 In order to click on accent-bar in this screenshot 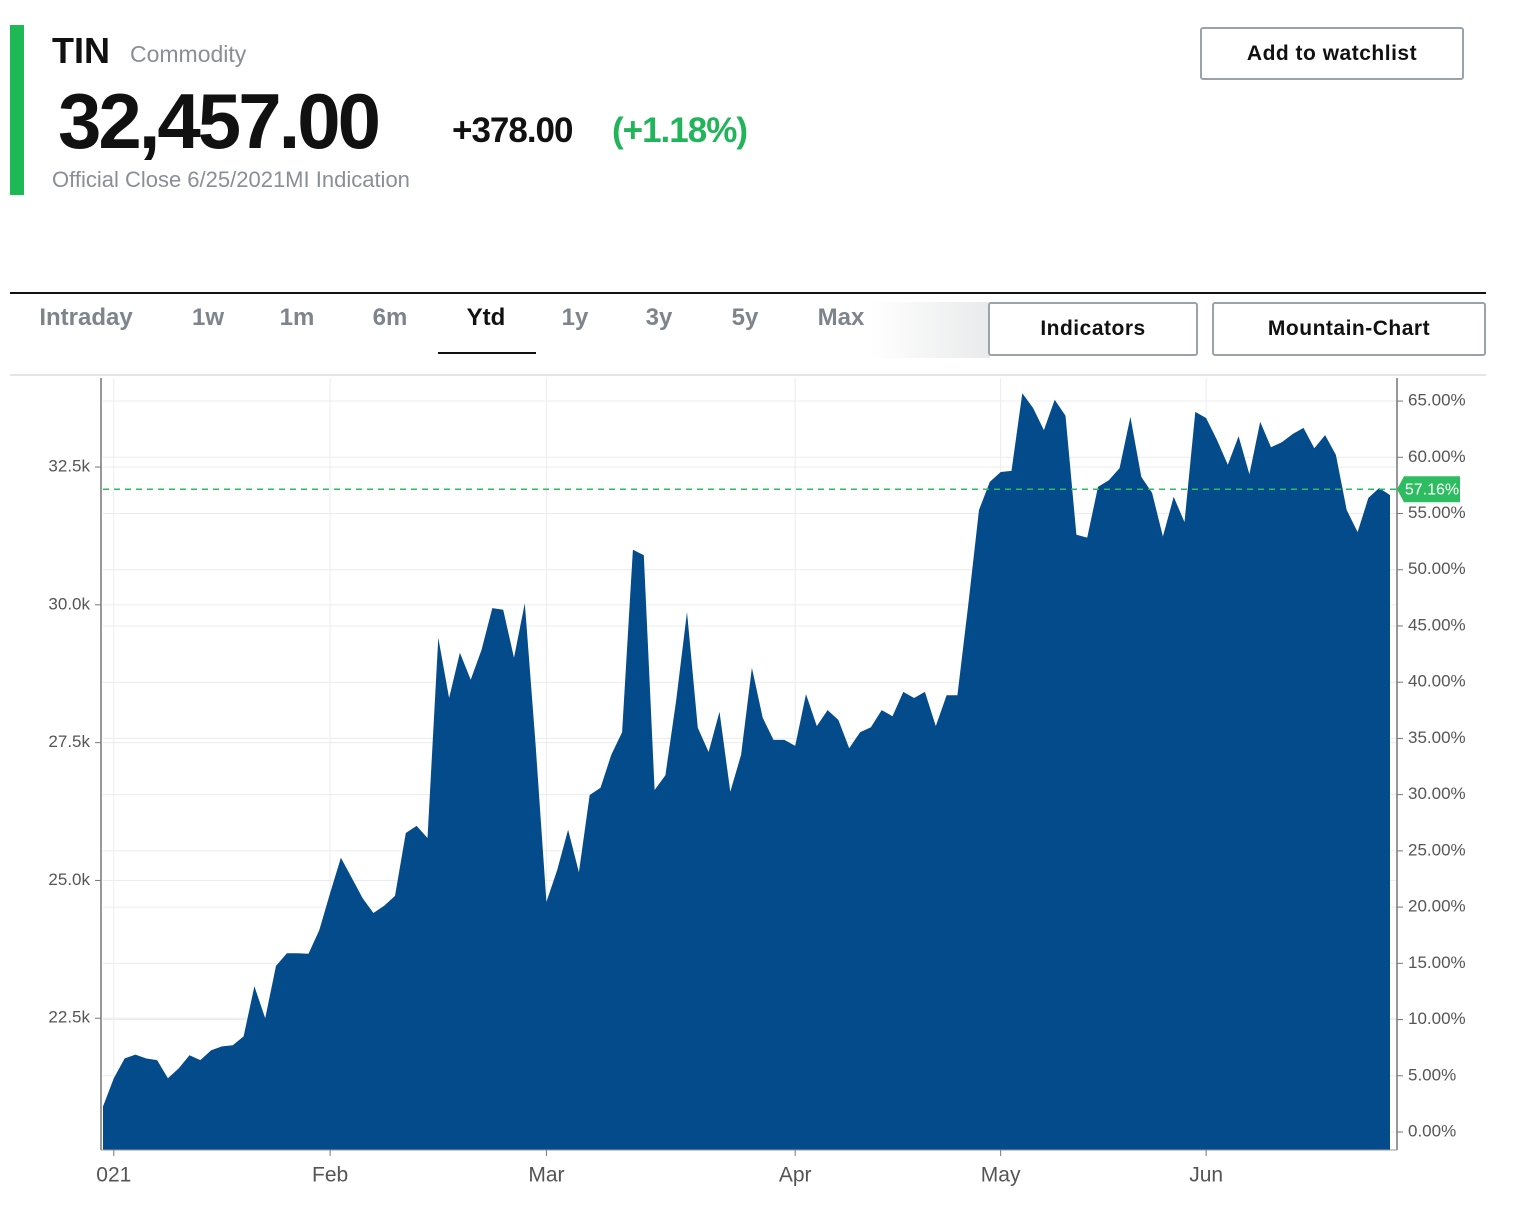, I will do `click(17, 110)`.